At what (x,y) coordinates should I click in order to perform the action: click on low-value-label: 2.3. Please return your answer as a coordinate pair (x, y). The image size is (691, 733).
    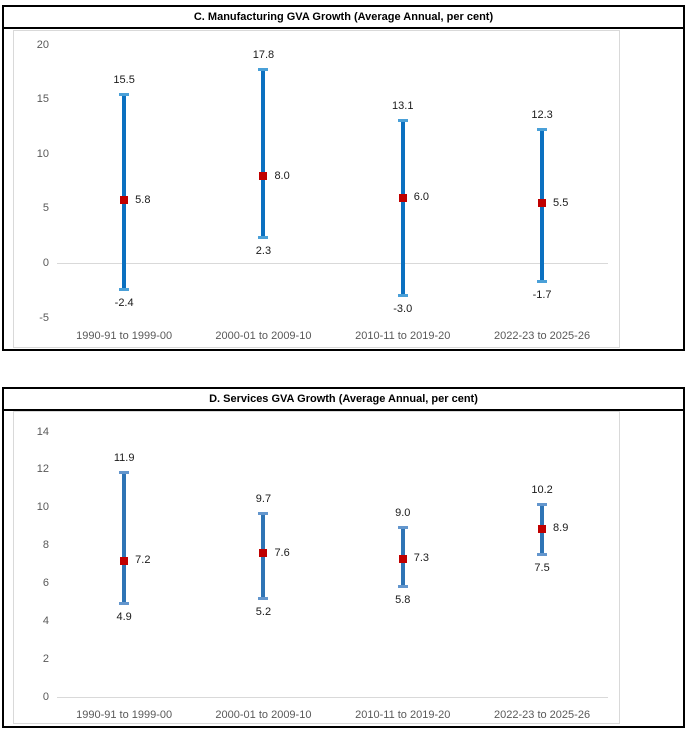
    Looking at the image, I should click on (263, 251).